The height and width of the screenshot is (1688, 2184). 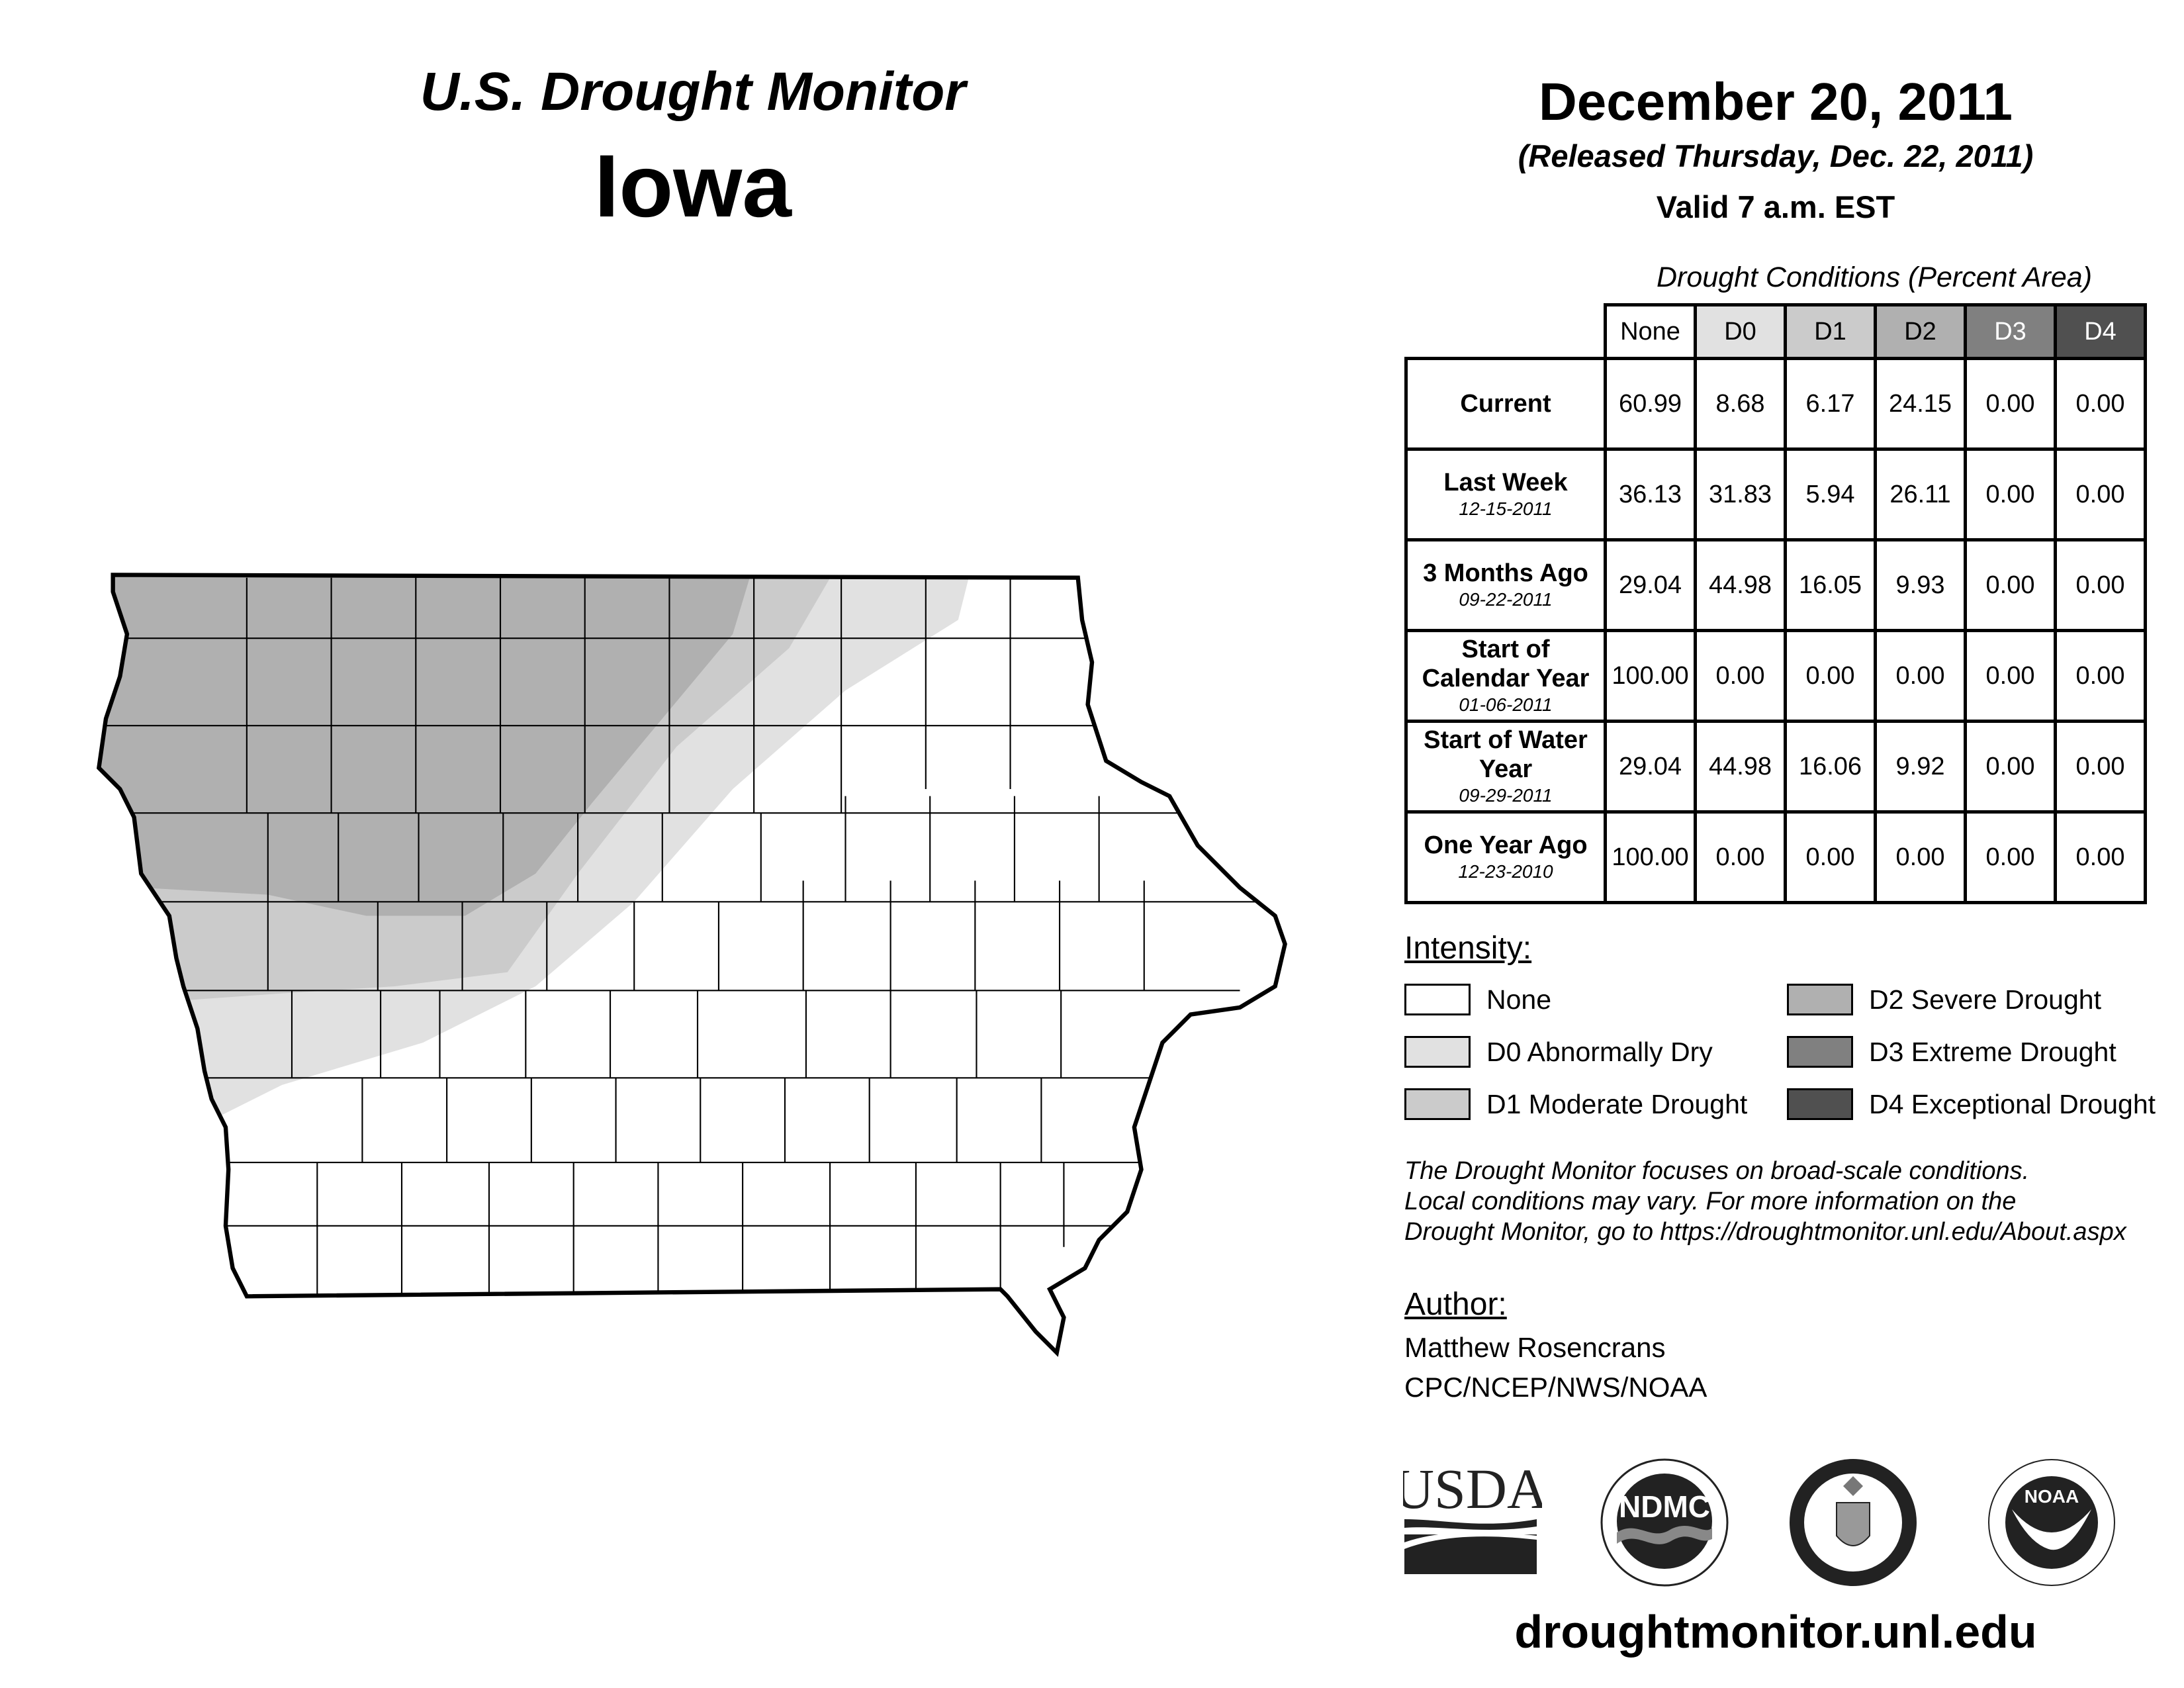 I want to click on row-date: 01-06-2011, so click(x=1506, y=704).